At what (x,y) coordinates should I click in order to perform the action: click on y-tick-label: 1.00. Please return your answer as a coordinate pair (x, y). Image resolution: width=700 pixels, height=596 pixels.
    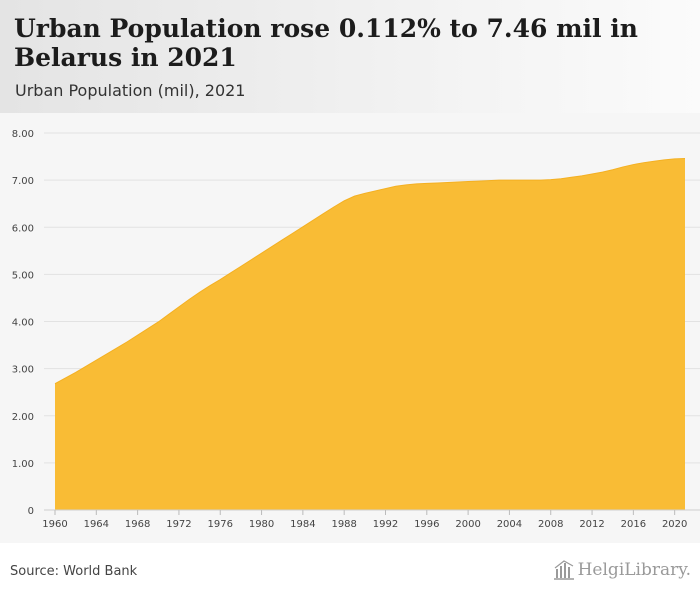
    Looking at the image, I should click on (23, 464).